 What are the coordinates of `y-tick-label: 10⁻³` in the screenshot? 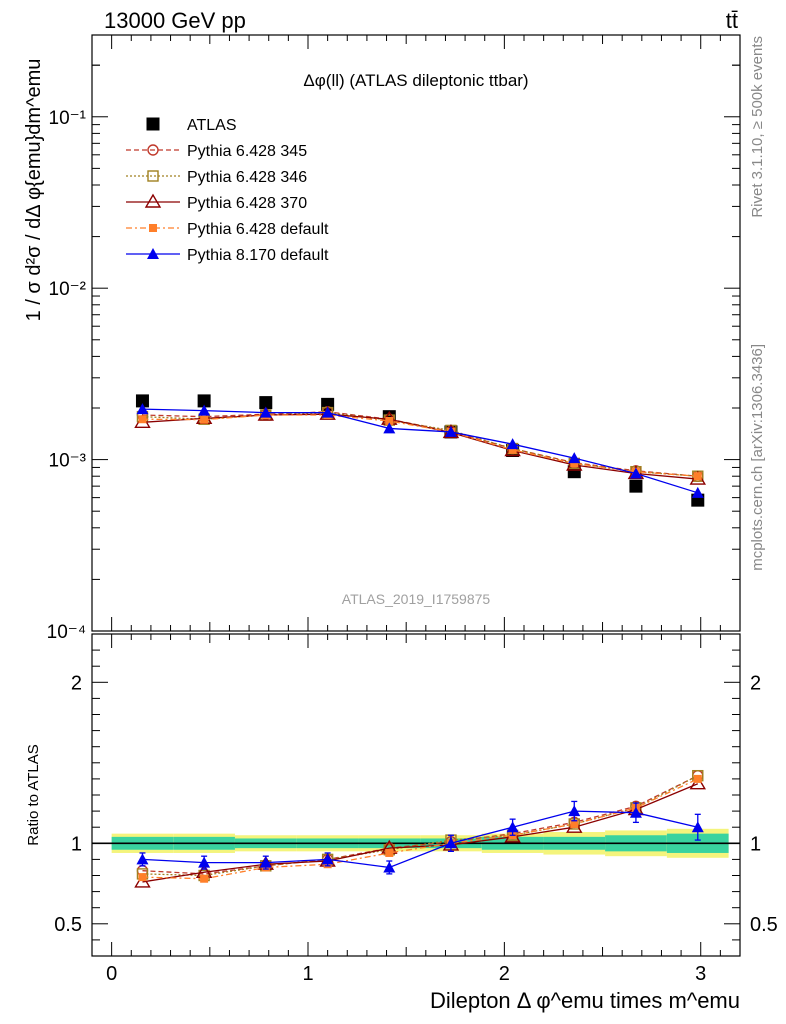 It's located at (68, 461).